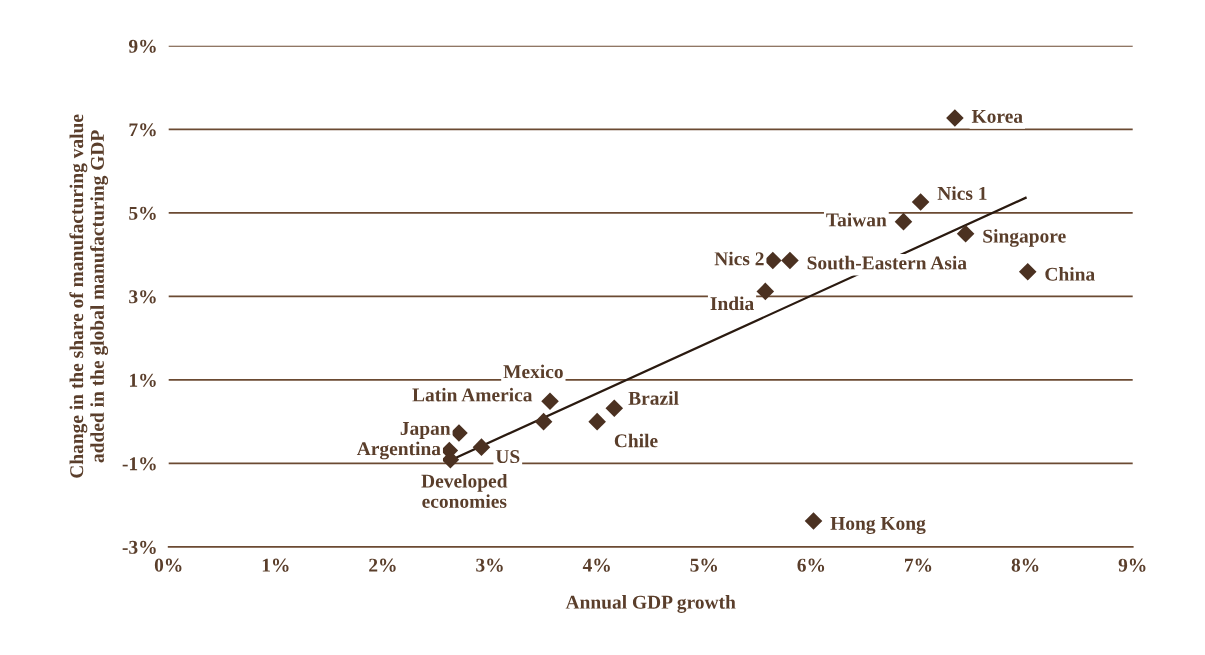  What do you see at coordinates (507, 457) in the screenshot?
I see `annotation: US` at bounding box center [507, 457].